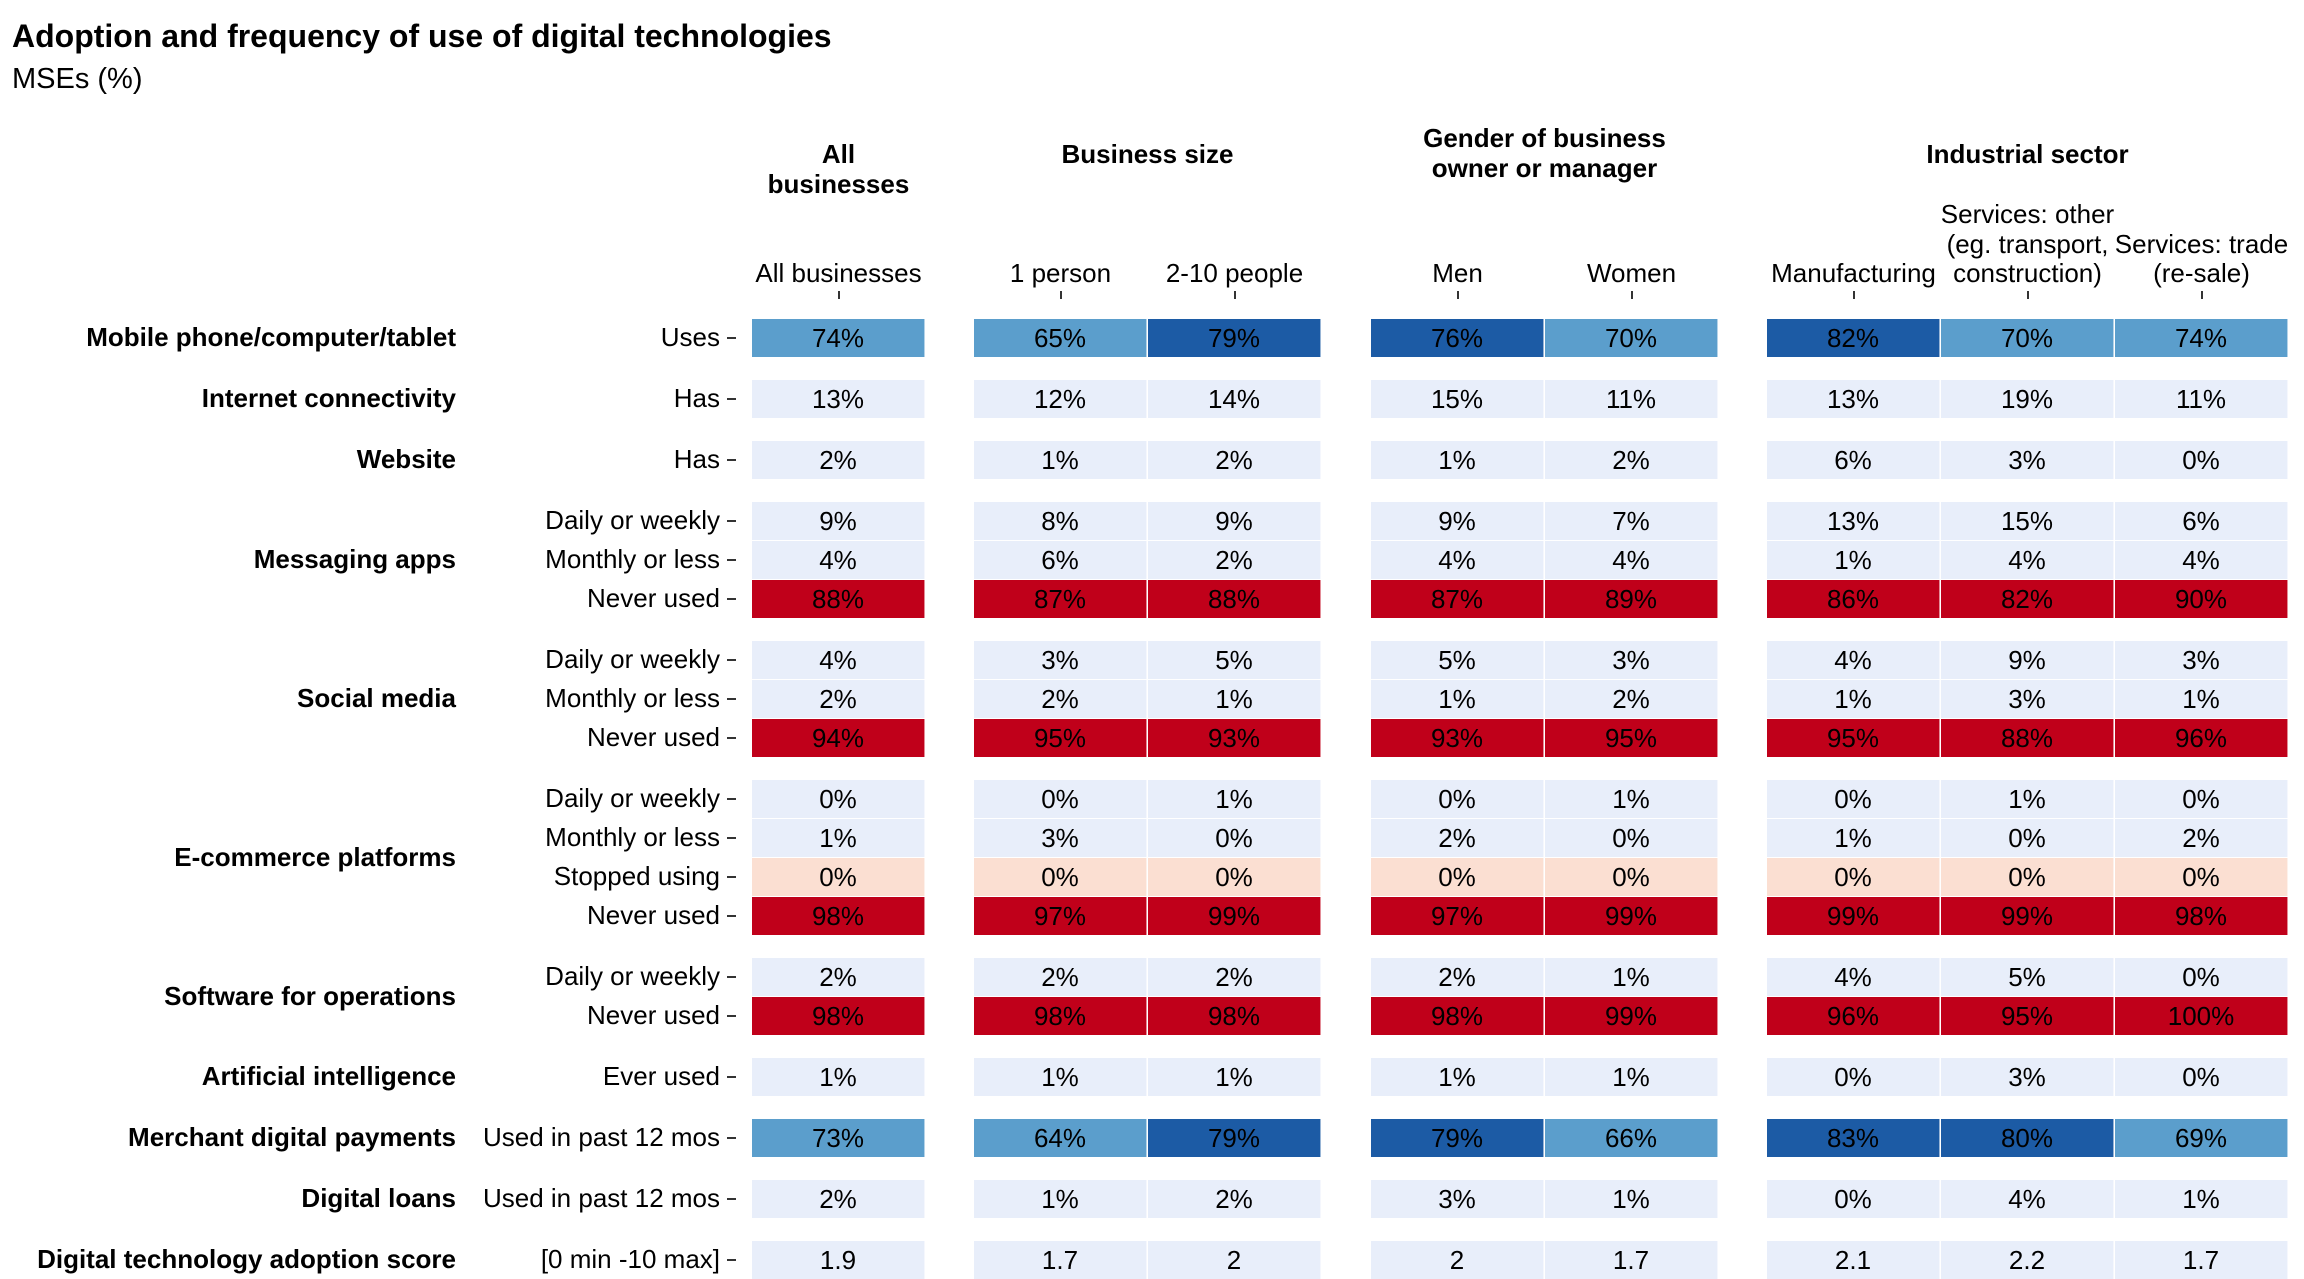  Describe the element at coordinates (1457, 1138) in the screenshot. I see `heatmap-cell: 79%` at that location.